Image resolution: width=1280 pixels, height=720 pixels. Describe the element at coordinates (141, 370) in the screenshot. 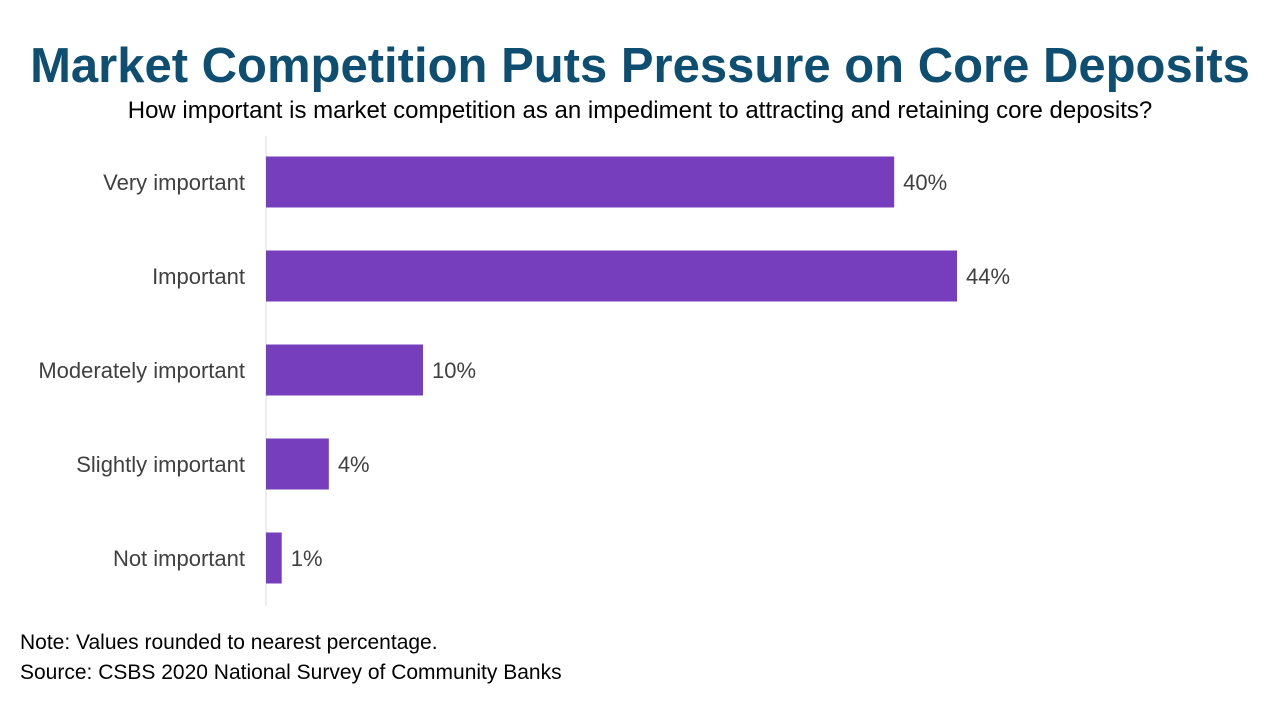

I see `category-label: Moderately important` at that location.